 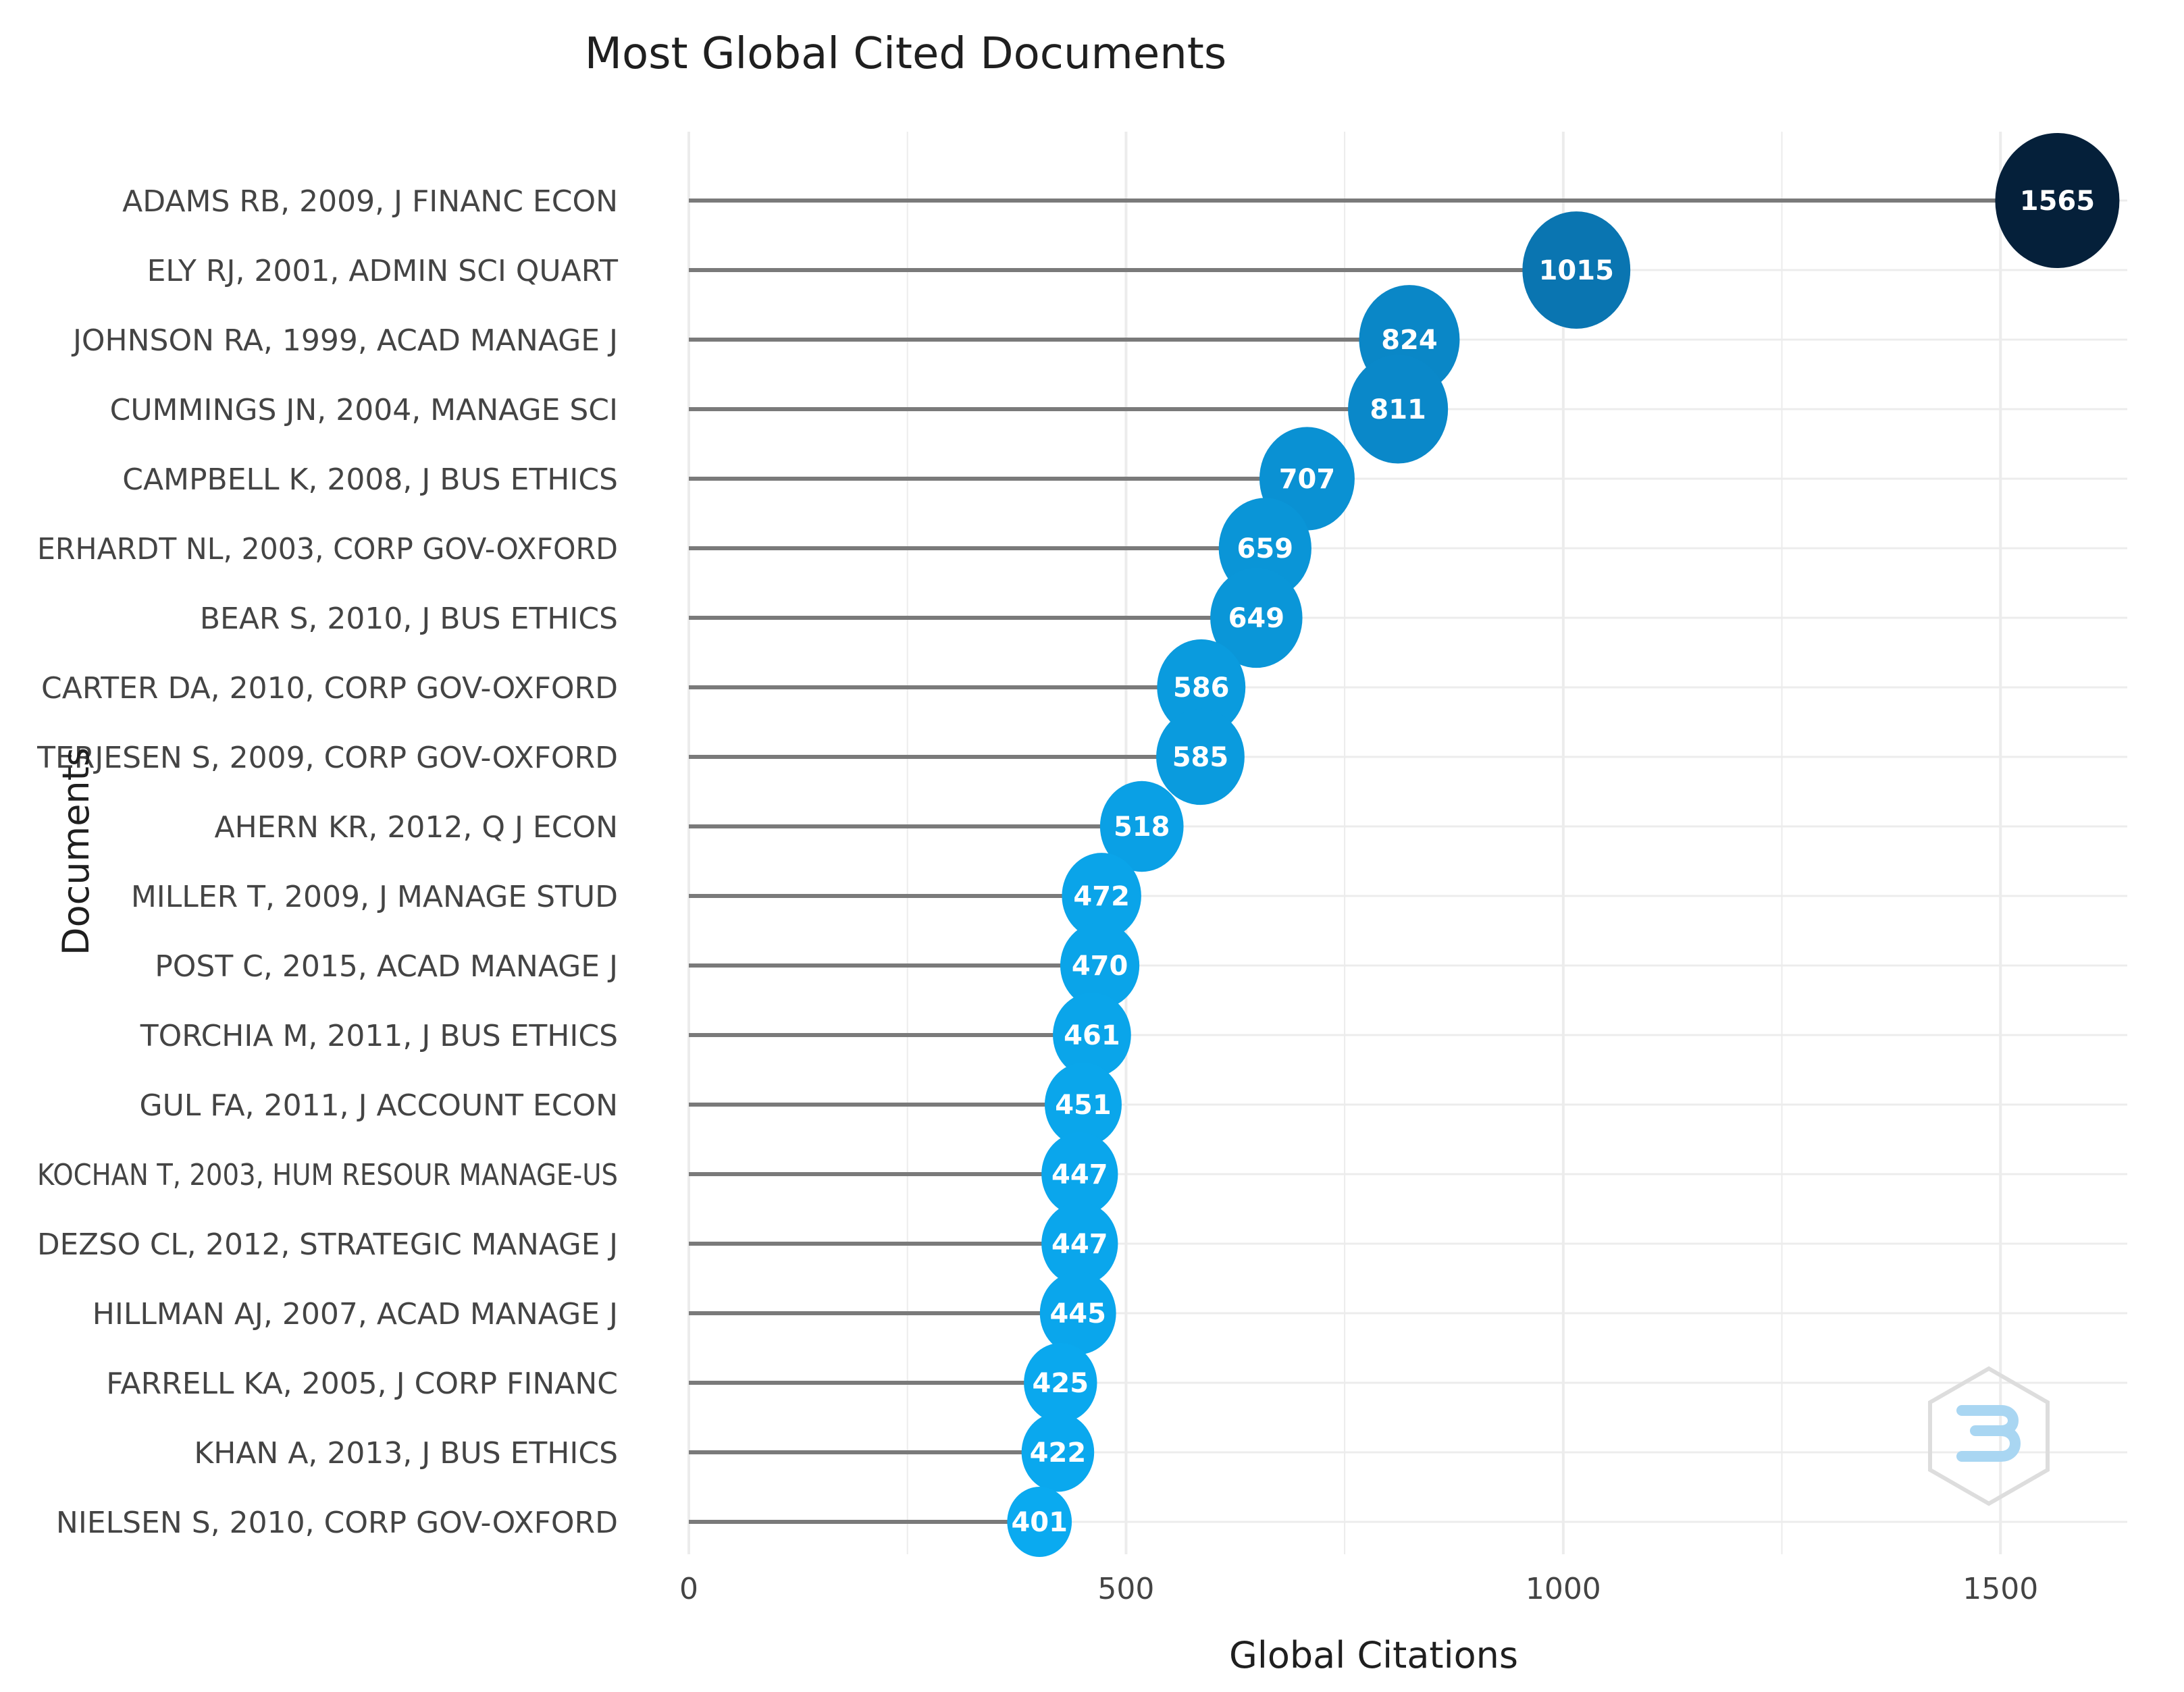 I want to click on data-label: 586, so click(x=1202, y=688).